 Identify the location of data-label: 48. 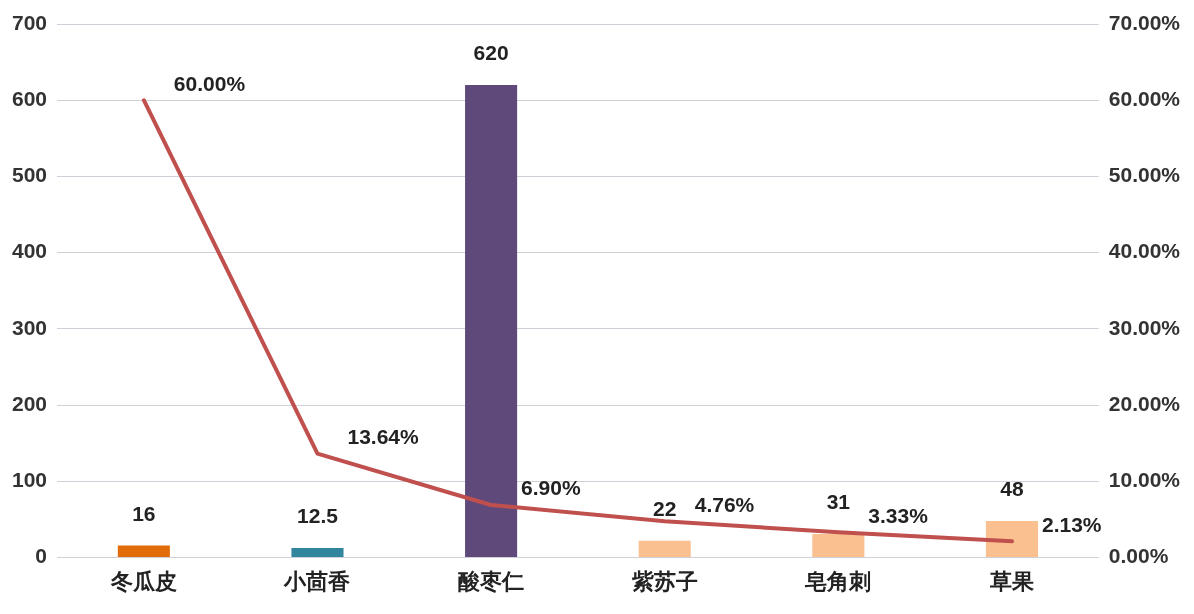
(1012, 489).